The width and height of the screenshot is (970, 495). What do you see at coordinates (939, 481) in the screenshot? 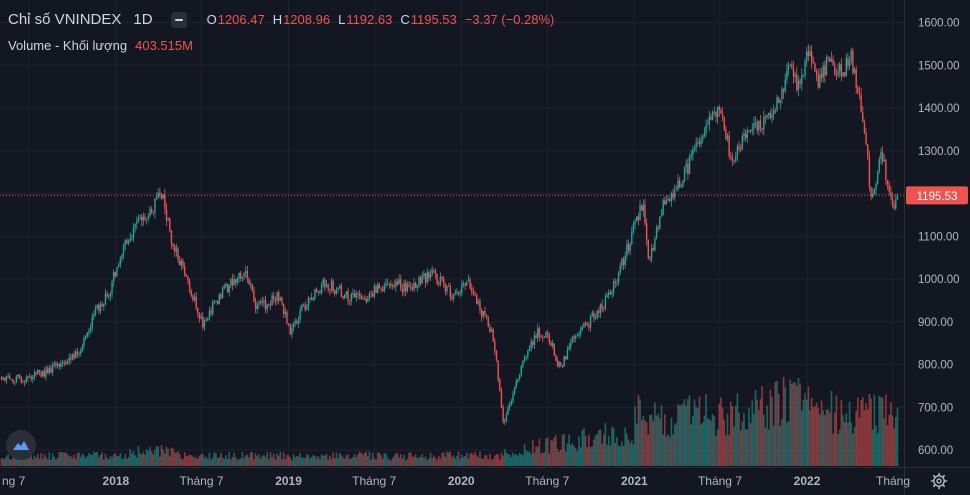
I see `gear-icon` at bounding box center [939, 481].